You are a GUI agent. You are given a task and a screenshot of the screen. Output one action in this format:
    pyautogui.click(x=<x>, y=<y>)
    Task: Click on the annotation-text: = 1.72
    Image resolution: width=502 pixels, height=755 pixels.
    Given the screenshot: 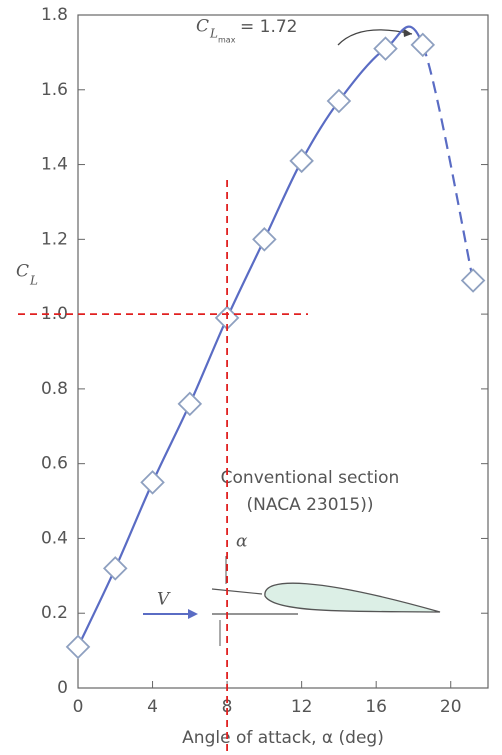 What is the action you would take?
    pyautogui.click(x=269, y=27)
    